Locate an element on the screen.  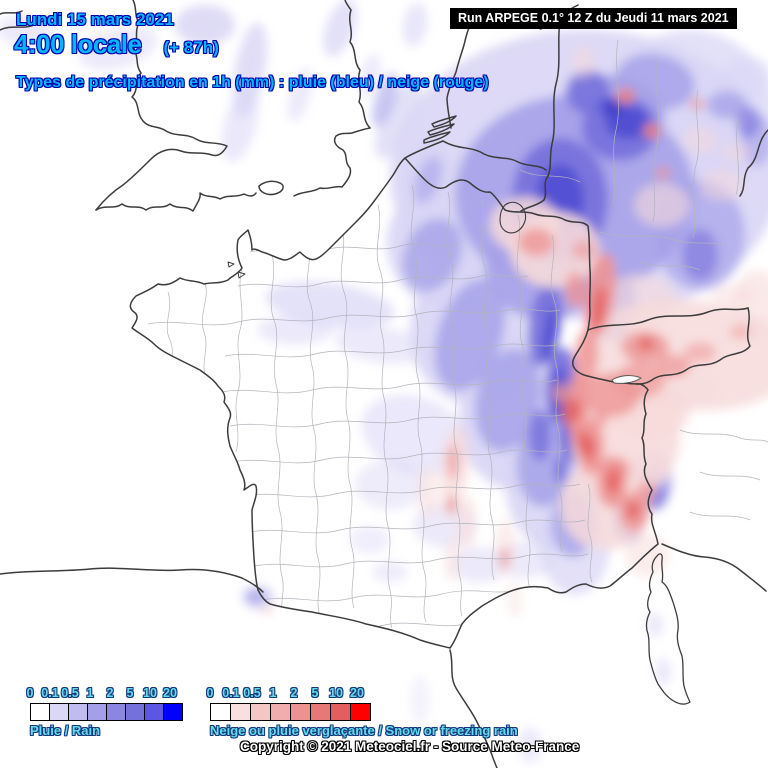
legend-snow-swatches is located at coordinates (364, 712).